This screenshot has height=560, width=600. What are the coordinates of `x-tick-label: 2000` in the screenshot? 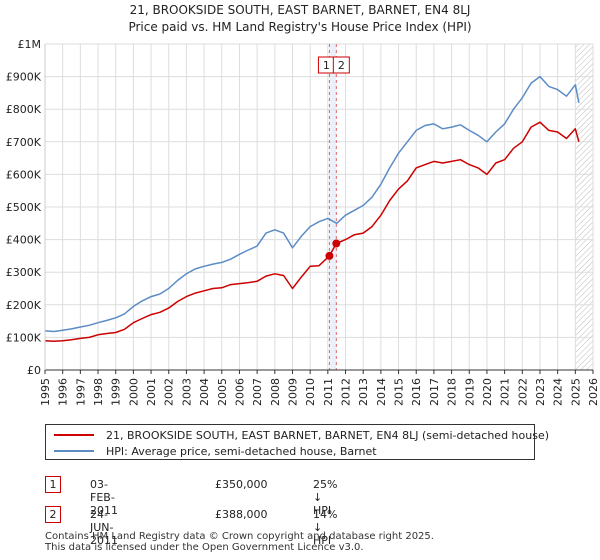 It's located at (133, 392).